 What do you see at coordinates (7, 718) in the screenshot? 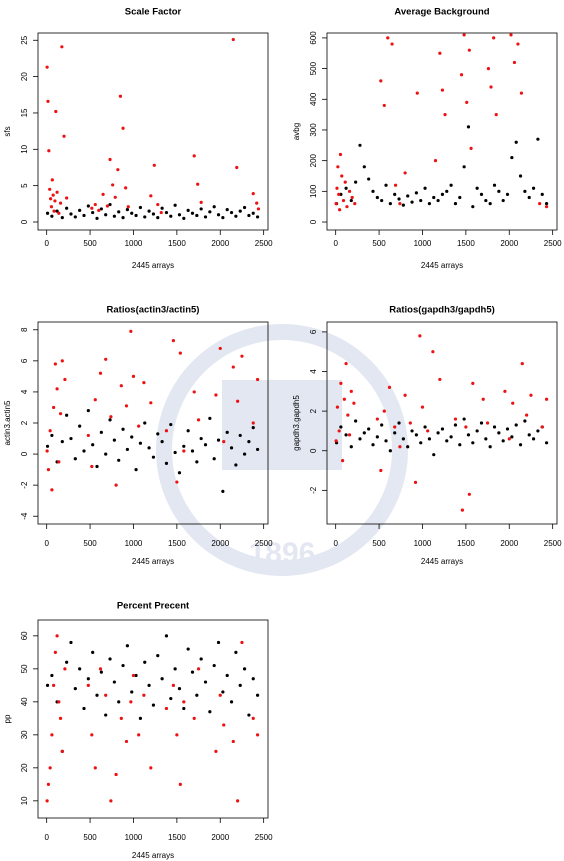
I see `y-axis-label: pp` at bounding box center [7, 718].